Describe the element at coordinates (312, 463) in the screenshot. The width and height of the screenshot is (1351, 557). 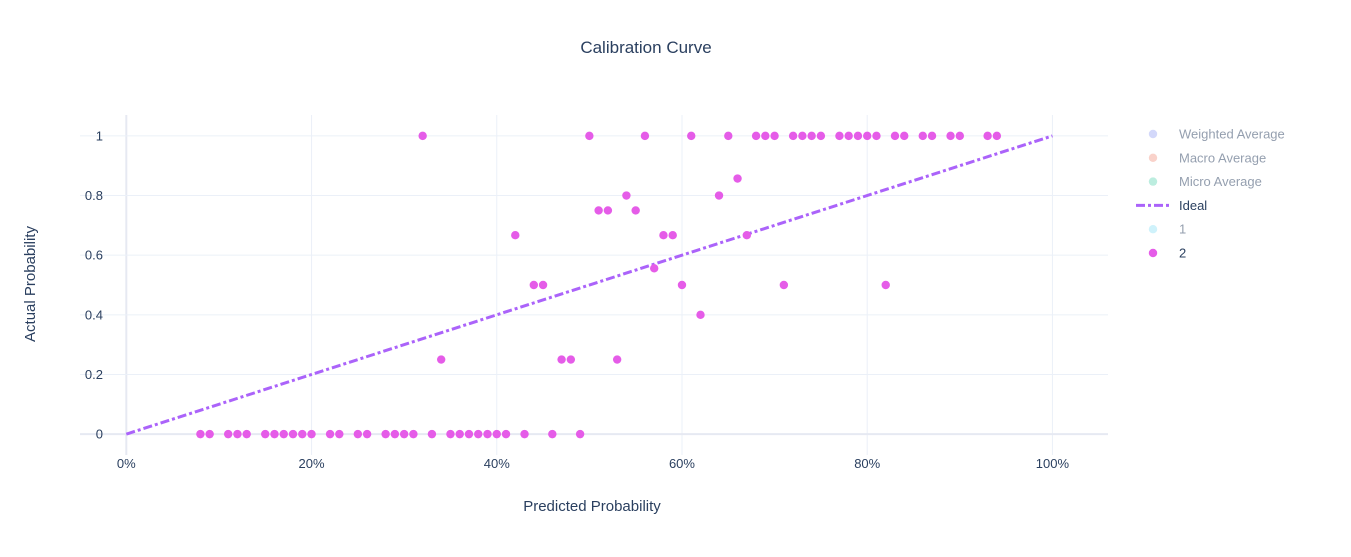
I see `x-tick-label: 20%` at that location.